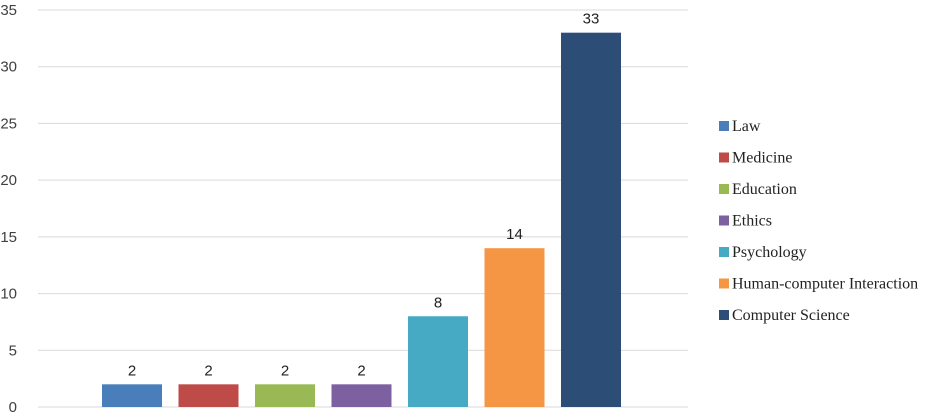  I want to click on data-label: 14, so click(514, 234).